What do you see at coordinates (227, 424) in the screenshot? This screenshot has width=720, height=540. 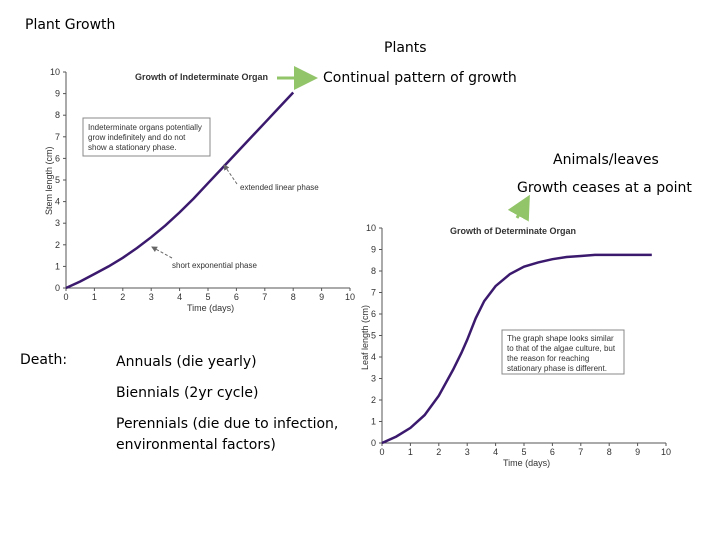 I see `death-item-perennials: Perennials (die due to infection,` at bounding box center [227, 424].